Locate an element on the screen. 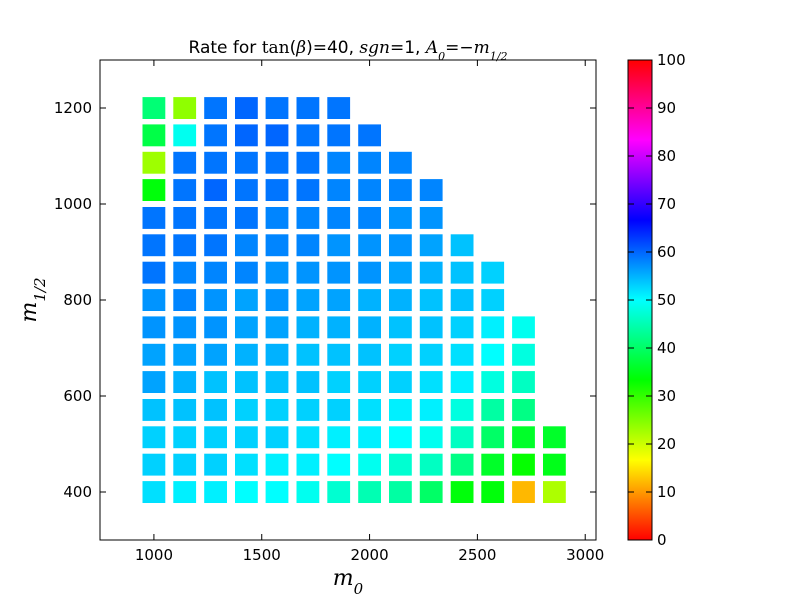 The width and height of the screenshot is (800, 600). y-label-sub: 1/2 is located at coordinates (40, 289).